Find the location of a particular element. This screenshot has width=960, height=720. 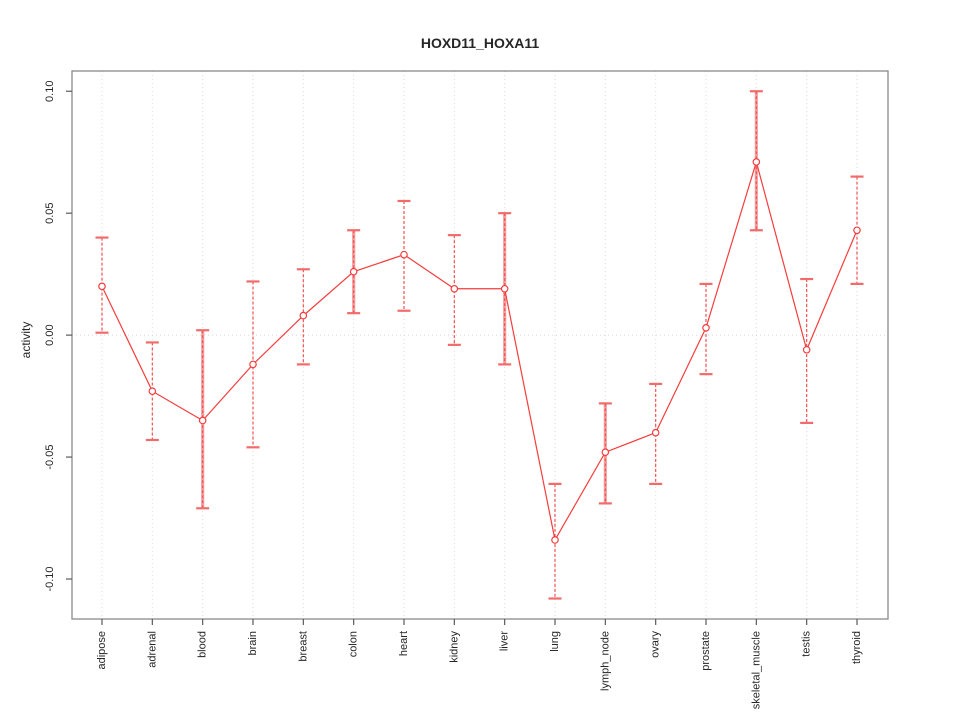

data-point-colon is located at coordinates (353, 271).